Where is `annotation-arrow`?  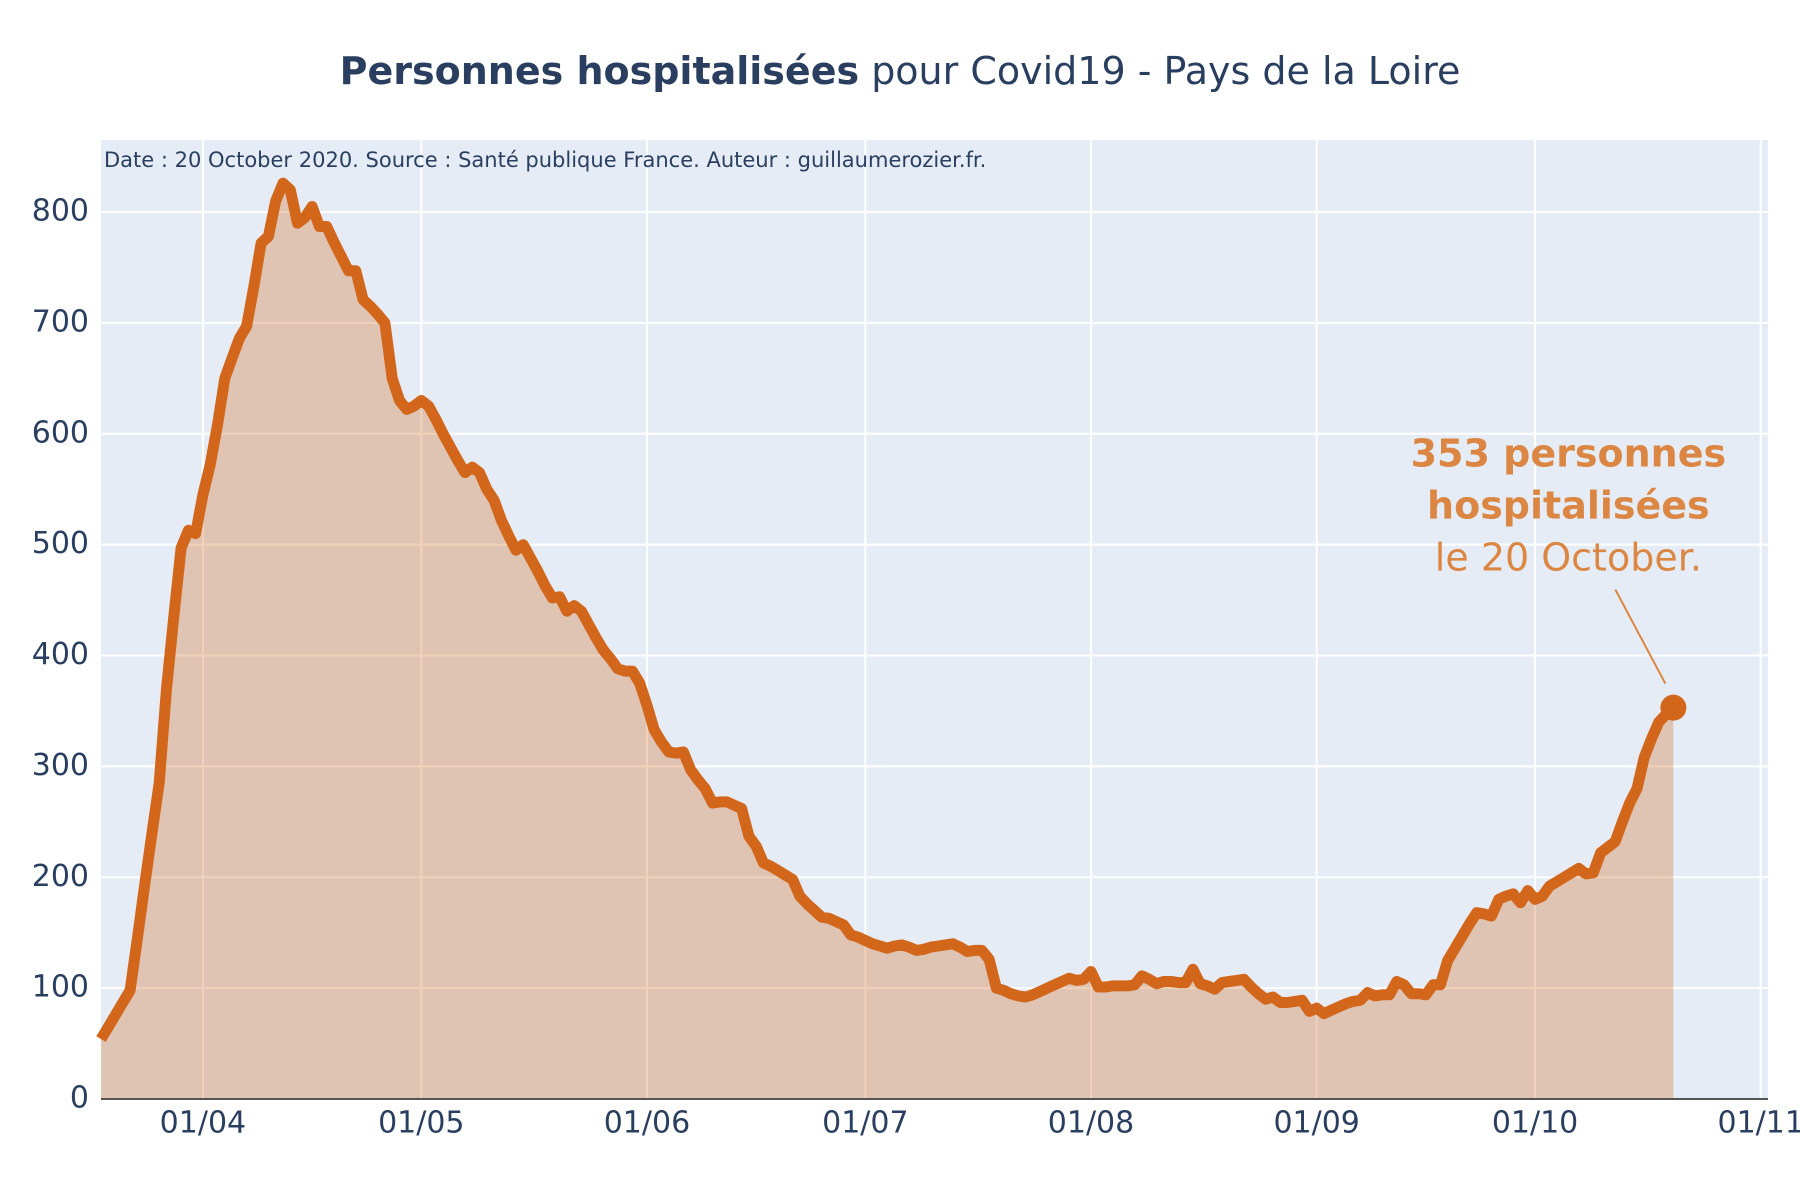 annotation-arrow is located at coordinates (1640, 637).